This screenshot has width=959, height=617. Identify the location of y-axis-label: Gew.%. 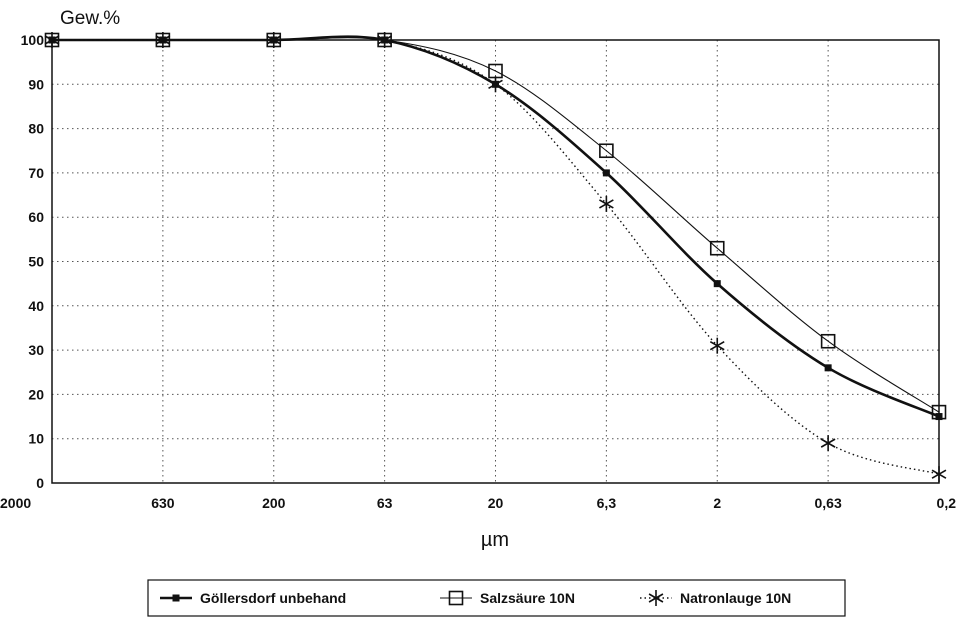
(90, 18).